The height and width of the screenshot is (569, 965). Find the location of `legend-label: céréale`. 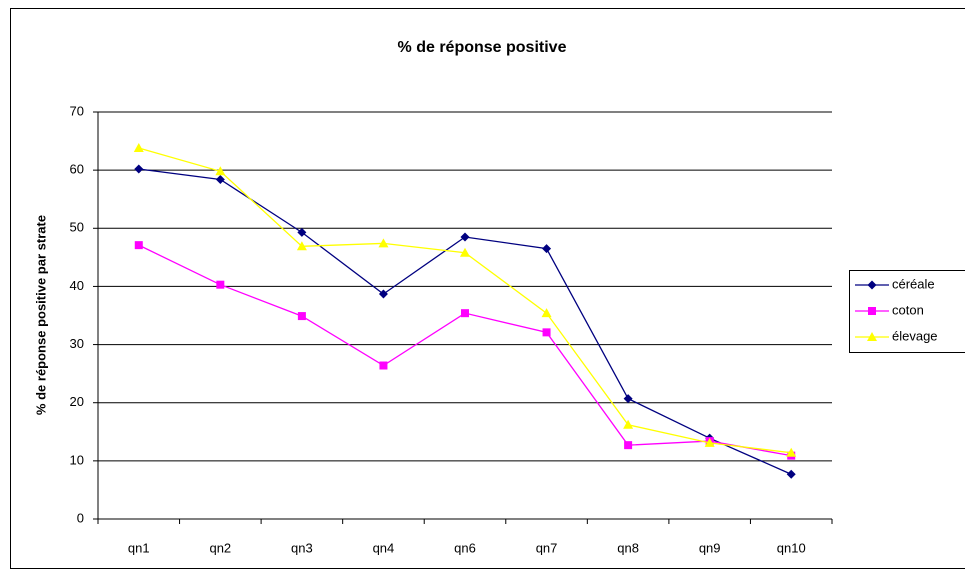

legend-label: céréale is located at coordinates (913, 283).